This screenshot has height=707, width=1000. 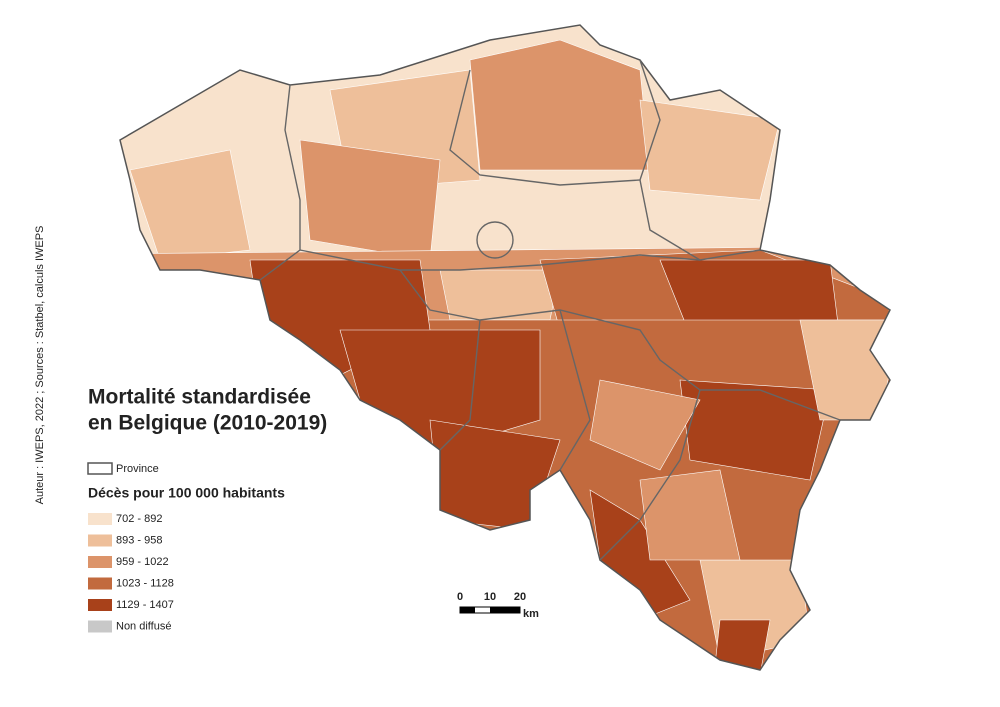 I want to click on scale-label: 10, so click(x=490, y=597).